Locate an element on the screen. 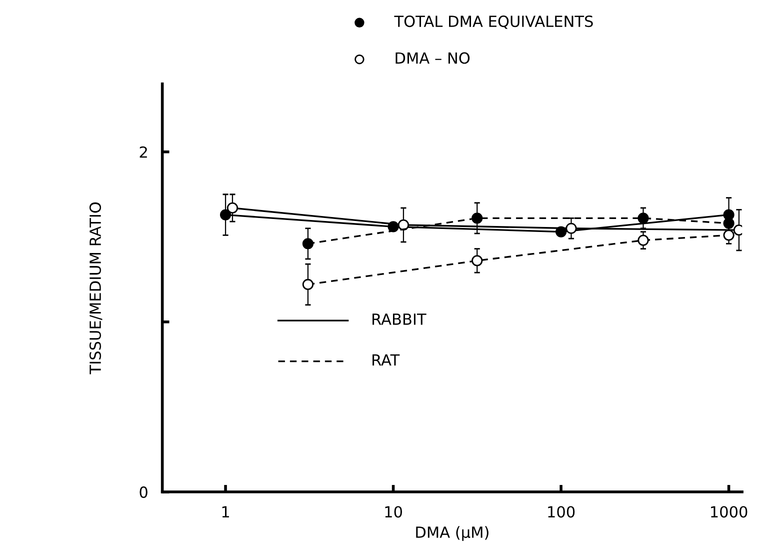 This screenshot has width=773, height=559. x-tick-label: 1 is located at coordinates (225, 512).